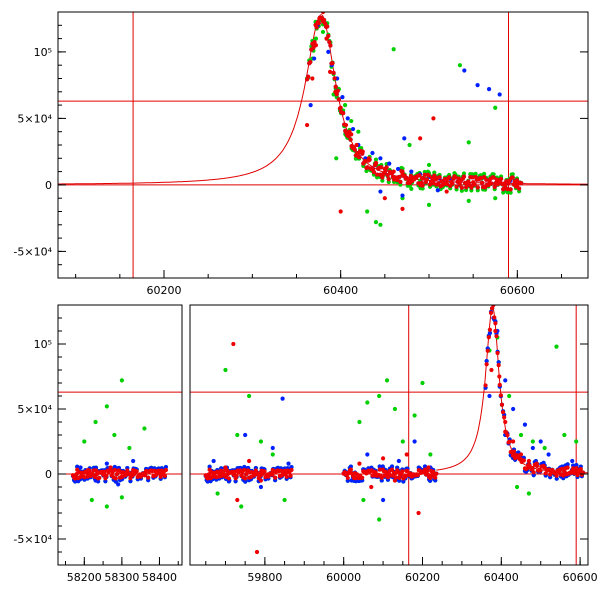 This screenshot has width=600, height=600. What do you see at coordinates (159, 577) in the screenshot?
I see `x-tick-label: 58400` at bounding box center [159, 577].